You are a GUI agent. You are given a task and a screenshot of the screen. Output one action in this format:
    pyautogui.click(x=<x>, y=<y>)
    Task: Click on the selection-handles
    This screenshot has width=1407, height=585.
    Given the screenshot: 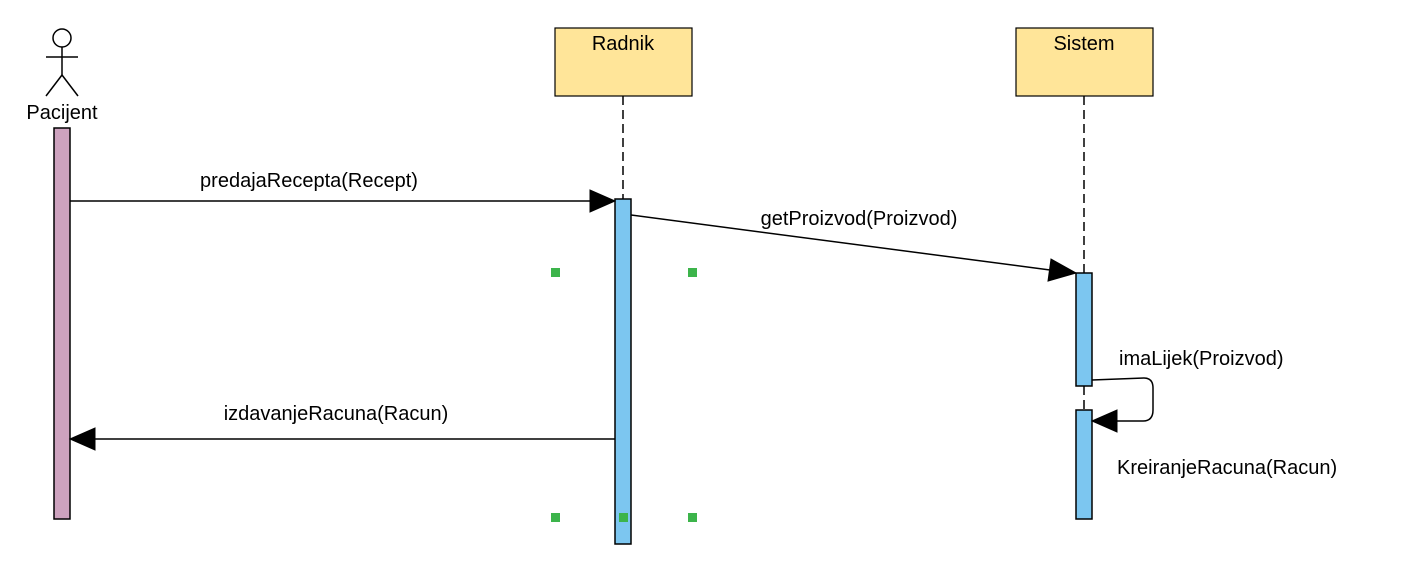 What is the action you would take?
    pyautogui.click(x=624, y=395)
    